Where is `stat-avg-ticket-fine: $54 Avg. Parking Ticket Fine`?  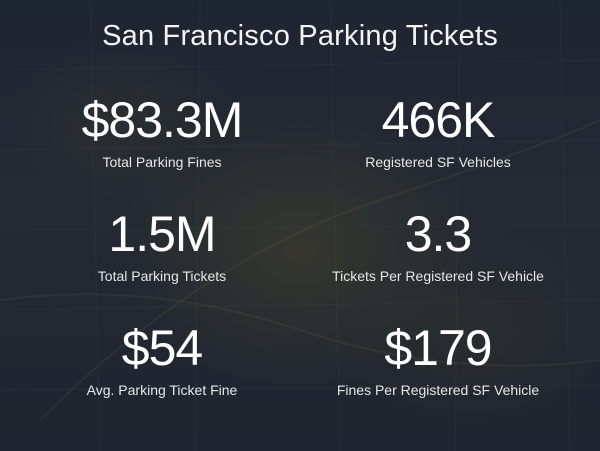 stat-avg-ticket-fine: $54 Avg. Parking Ticket Fine is located at coordinates (162, 359).